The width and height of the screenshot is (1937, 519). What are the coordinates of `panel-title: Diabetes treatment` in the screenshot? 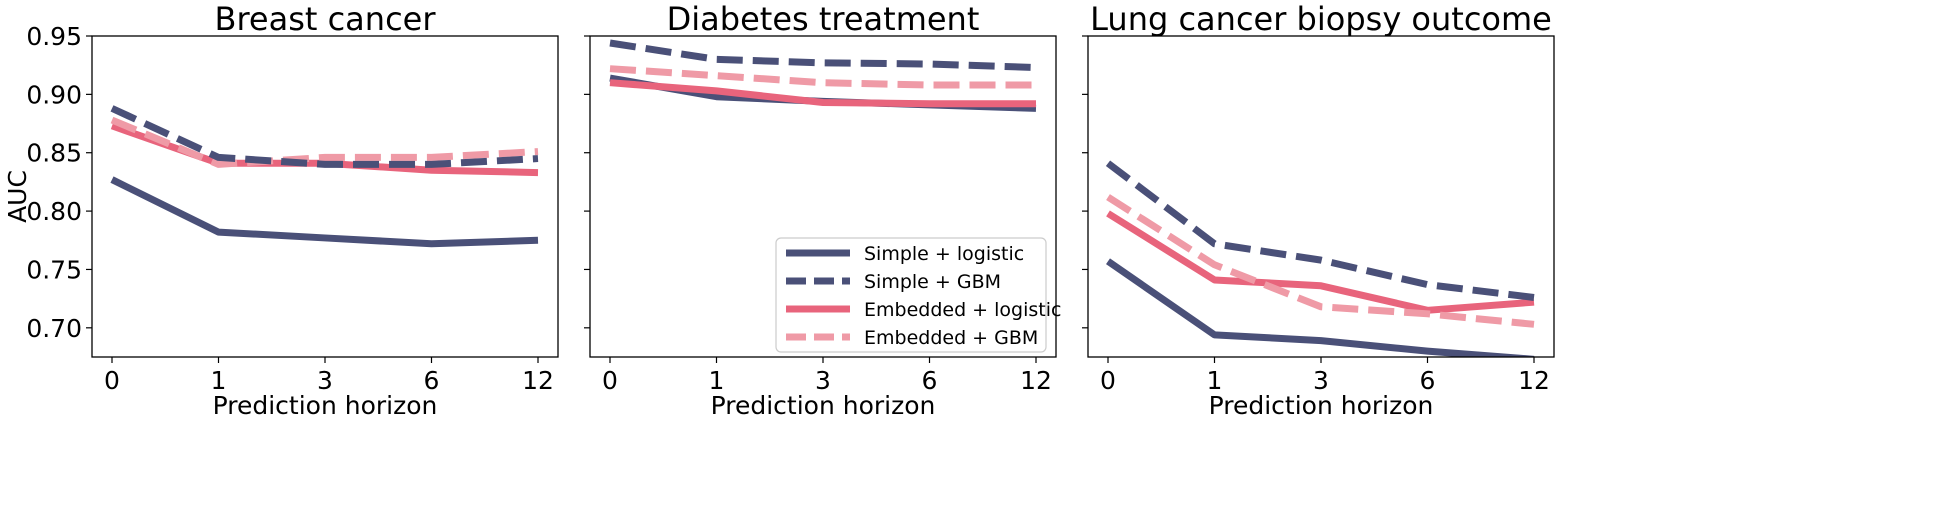 It's located at (823, 19).